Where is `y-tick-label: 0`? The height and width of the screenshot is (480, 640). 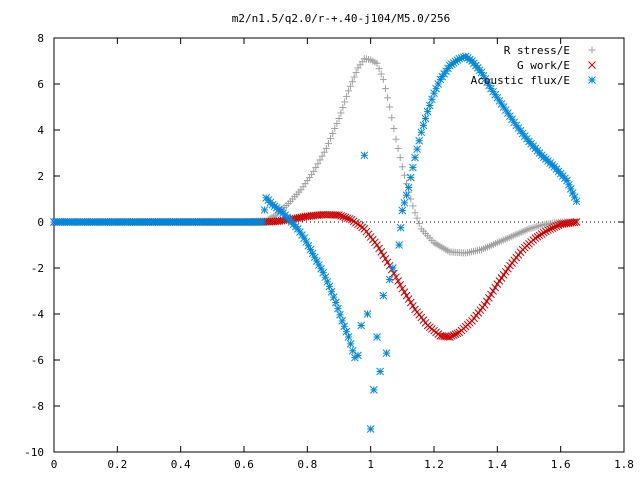
y-tick-label: 0 is located at coordinates (40, 222).